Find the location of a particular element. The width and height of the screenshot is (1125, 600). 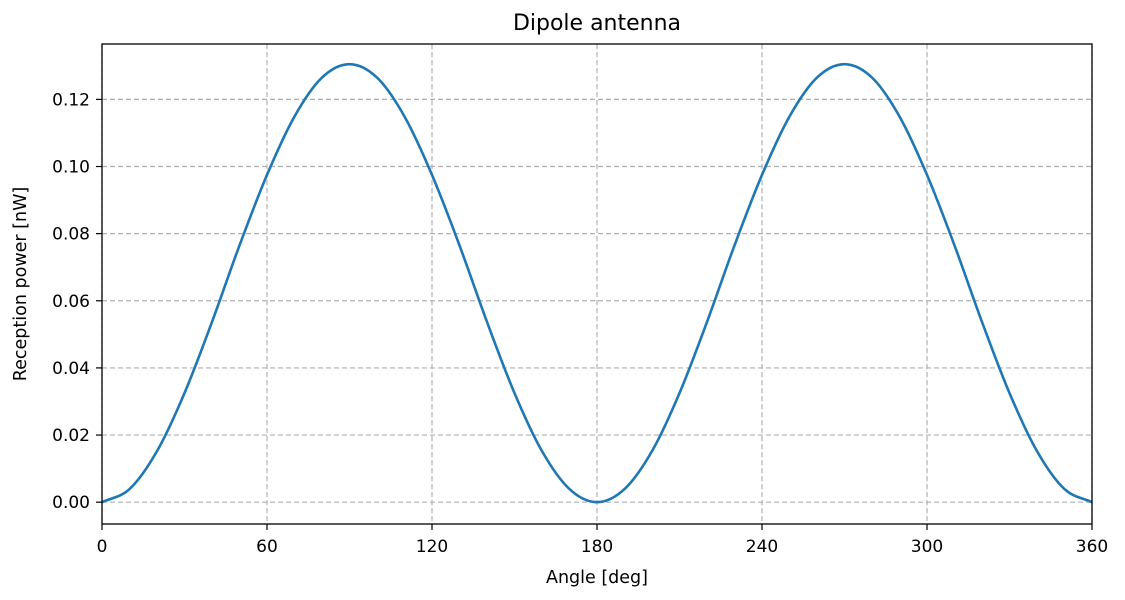

y-tick-label: 0.12 is located at coordinates (71, 100).